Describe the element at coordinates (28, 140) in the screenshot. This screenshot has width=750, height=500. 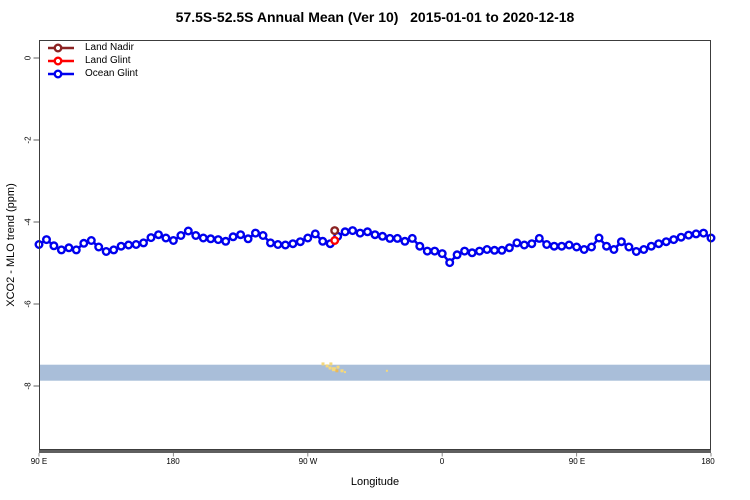
I see `y-tick-label-m2: -2` at that location.